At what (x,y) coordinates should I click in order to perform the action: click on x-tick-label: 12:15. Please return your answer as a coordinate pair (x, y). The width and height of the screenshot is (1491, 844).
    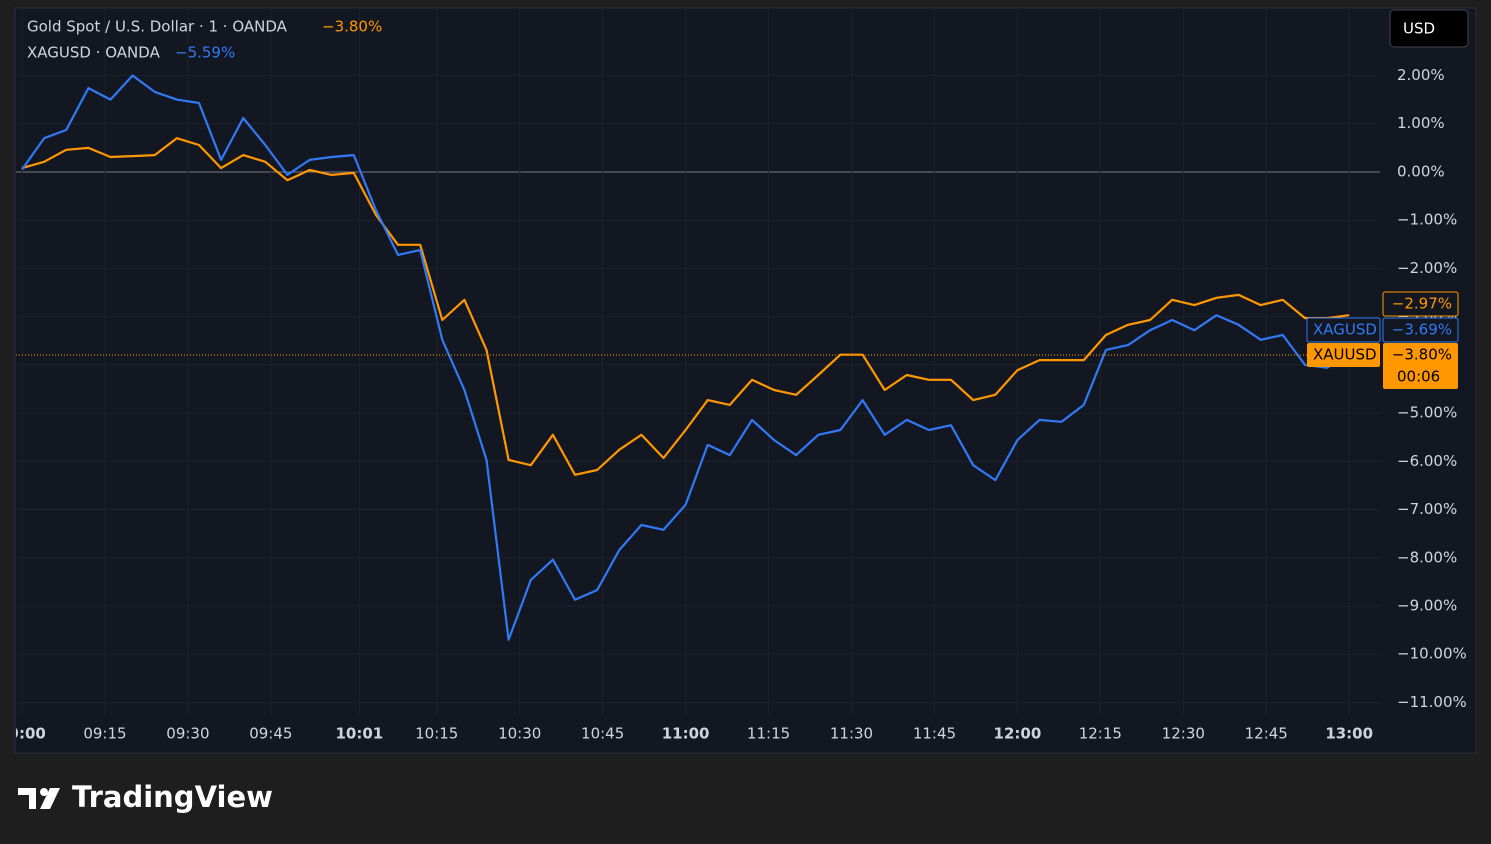
    Looking at the image, I should click on (1100, 734).